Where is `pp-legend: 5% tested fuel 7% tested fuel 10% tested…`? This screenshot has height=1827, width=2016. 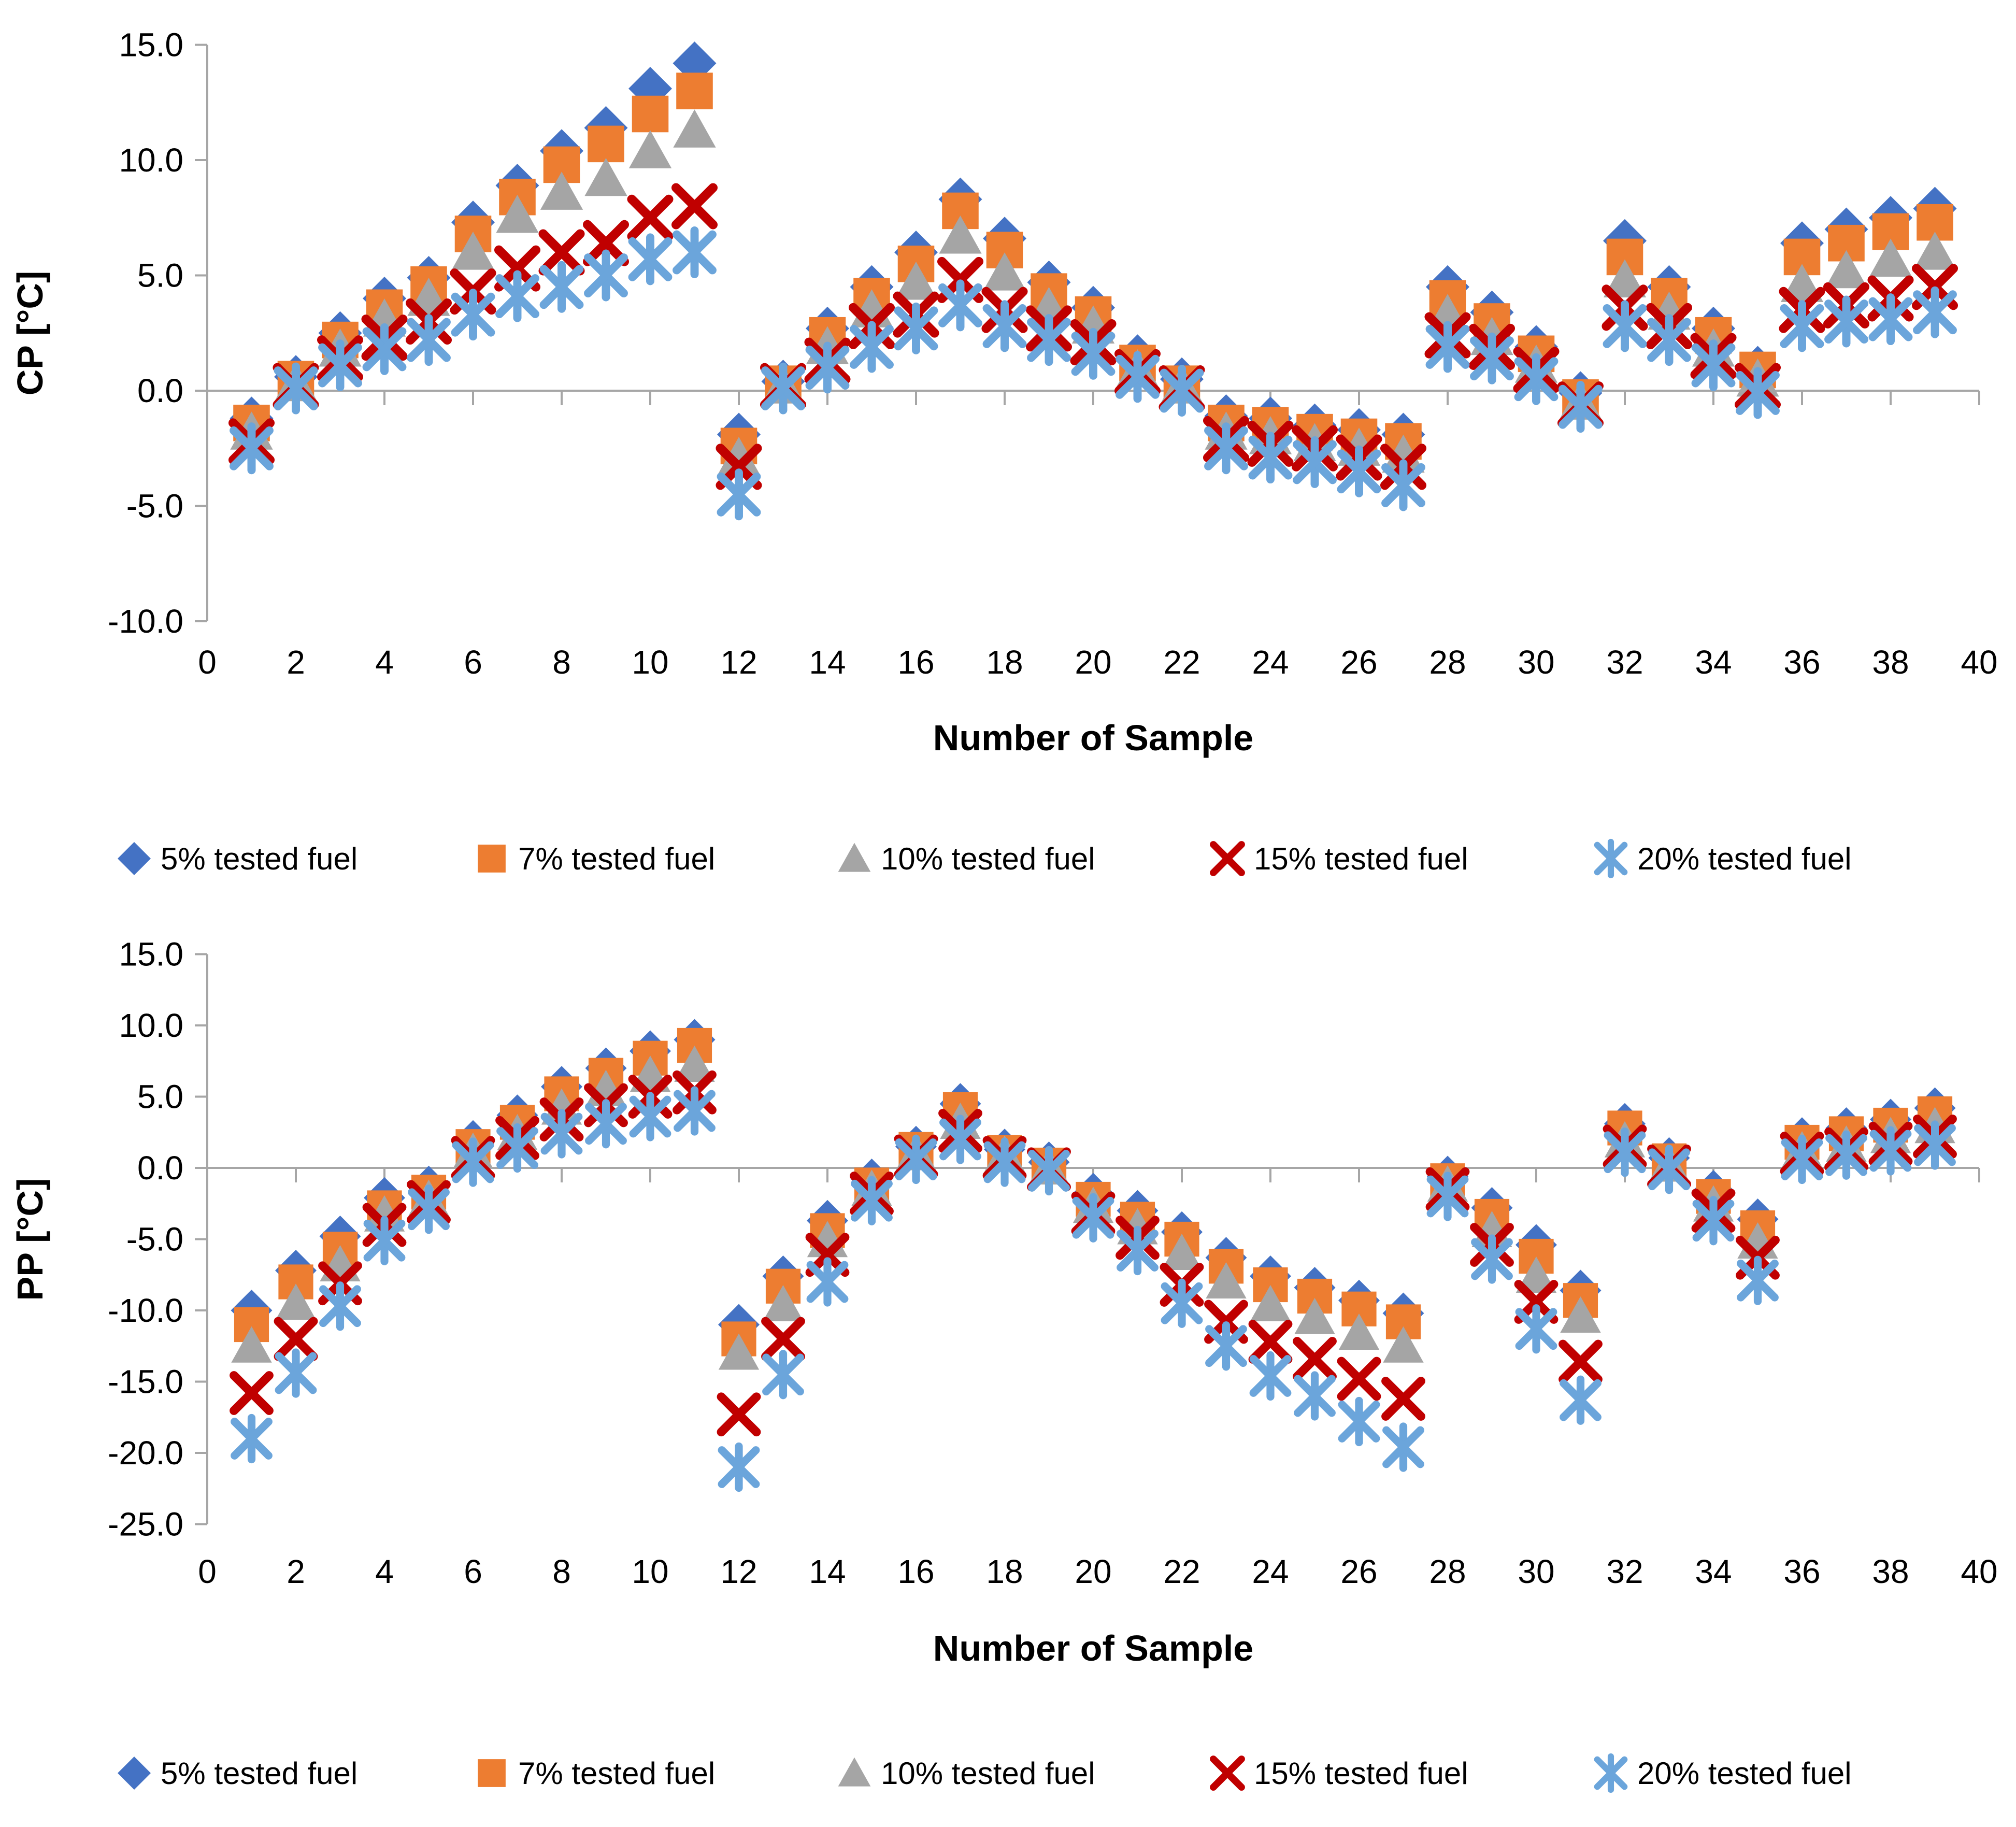
pp-legend: 5% tested fuel 7% tested fuel 10% tested… is located at coordinates (1008, 1773).